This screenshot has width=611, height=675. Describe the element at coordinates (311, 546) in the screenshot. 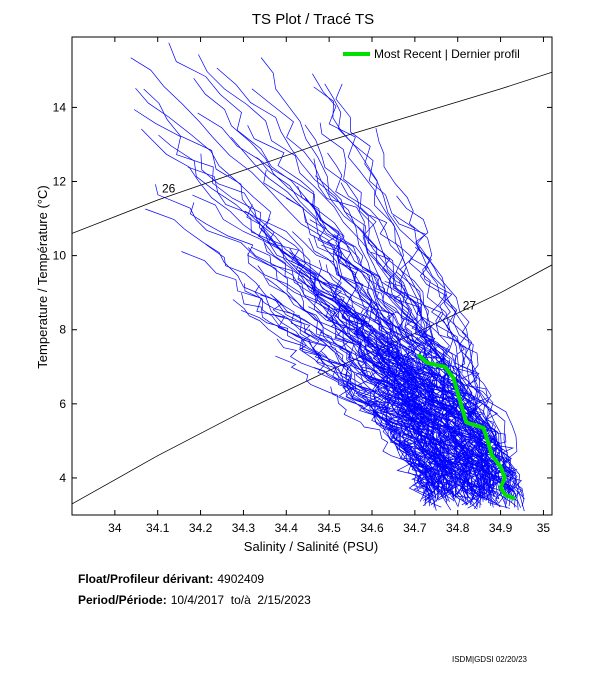

I see `x-axis-label: Salinity / Salinité (PSU)` at that location.